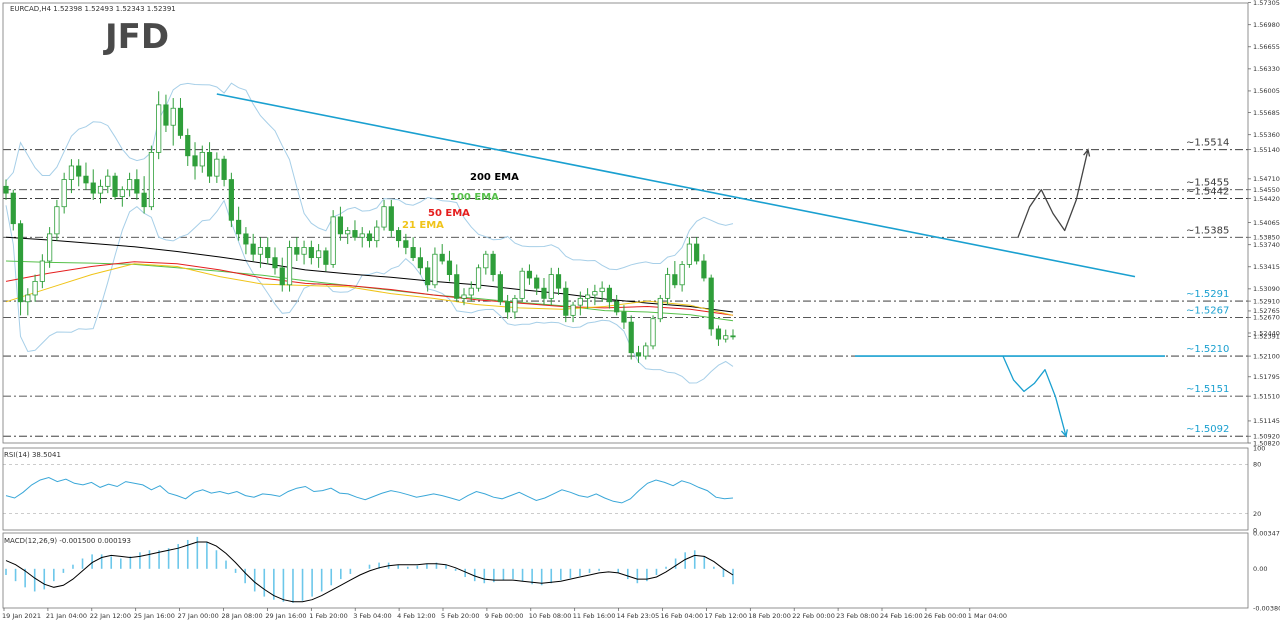 This screenshot has height=629, width=1280. What do you see at coordinates (1087, 152) in the screenshot?
I see `bullish-scenario-arrow-head` at bounding box center [1087, 152].